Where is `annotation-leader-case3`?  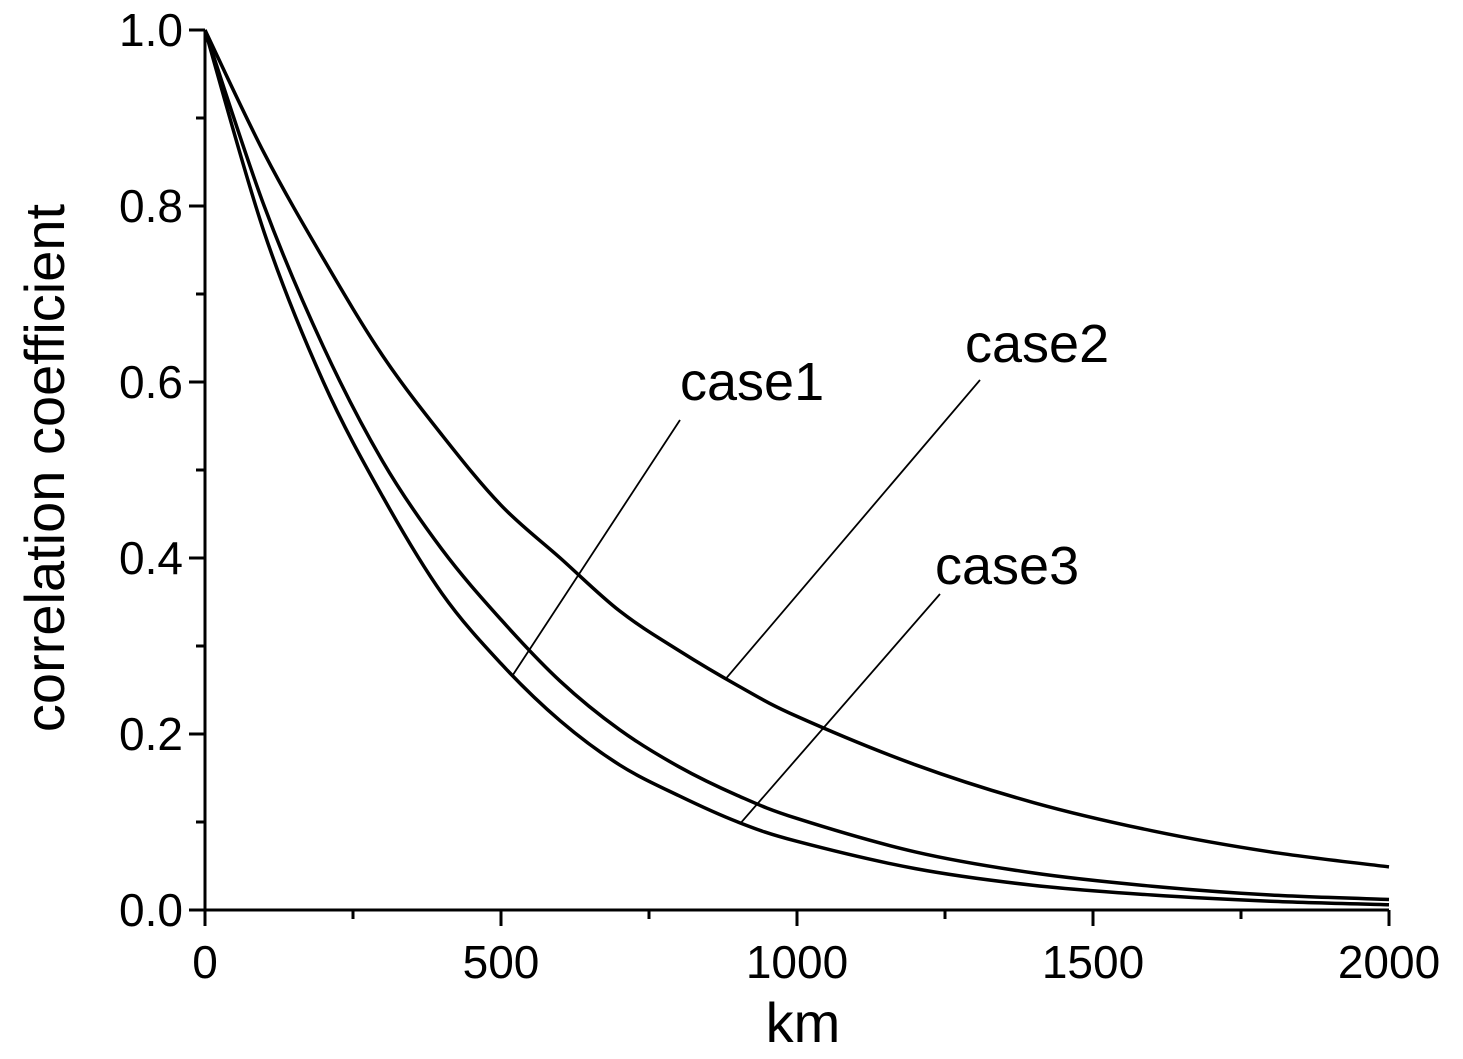 annotation-leader-case3 is located at coordinates (840, 708).